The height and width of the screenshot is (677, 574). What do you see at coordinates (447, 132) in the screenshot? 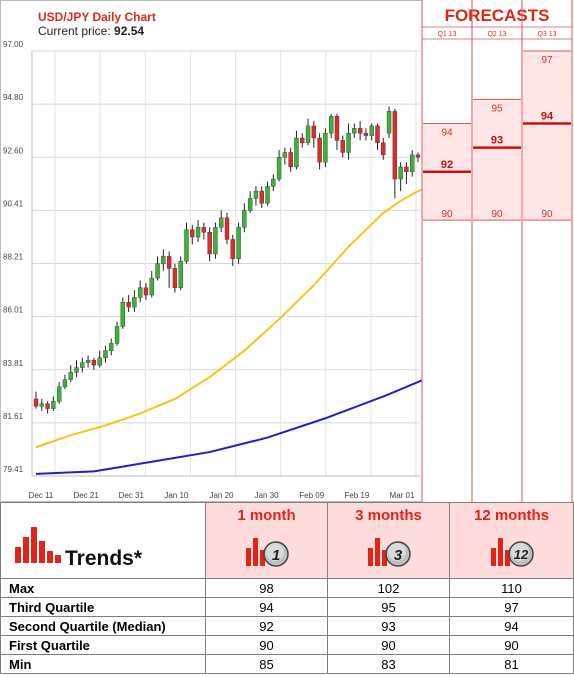
I see `forecast-high-label: 94` at bounding box center [447, 132].